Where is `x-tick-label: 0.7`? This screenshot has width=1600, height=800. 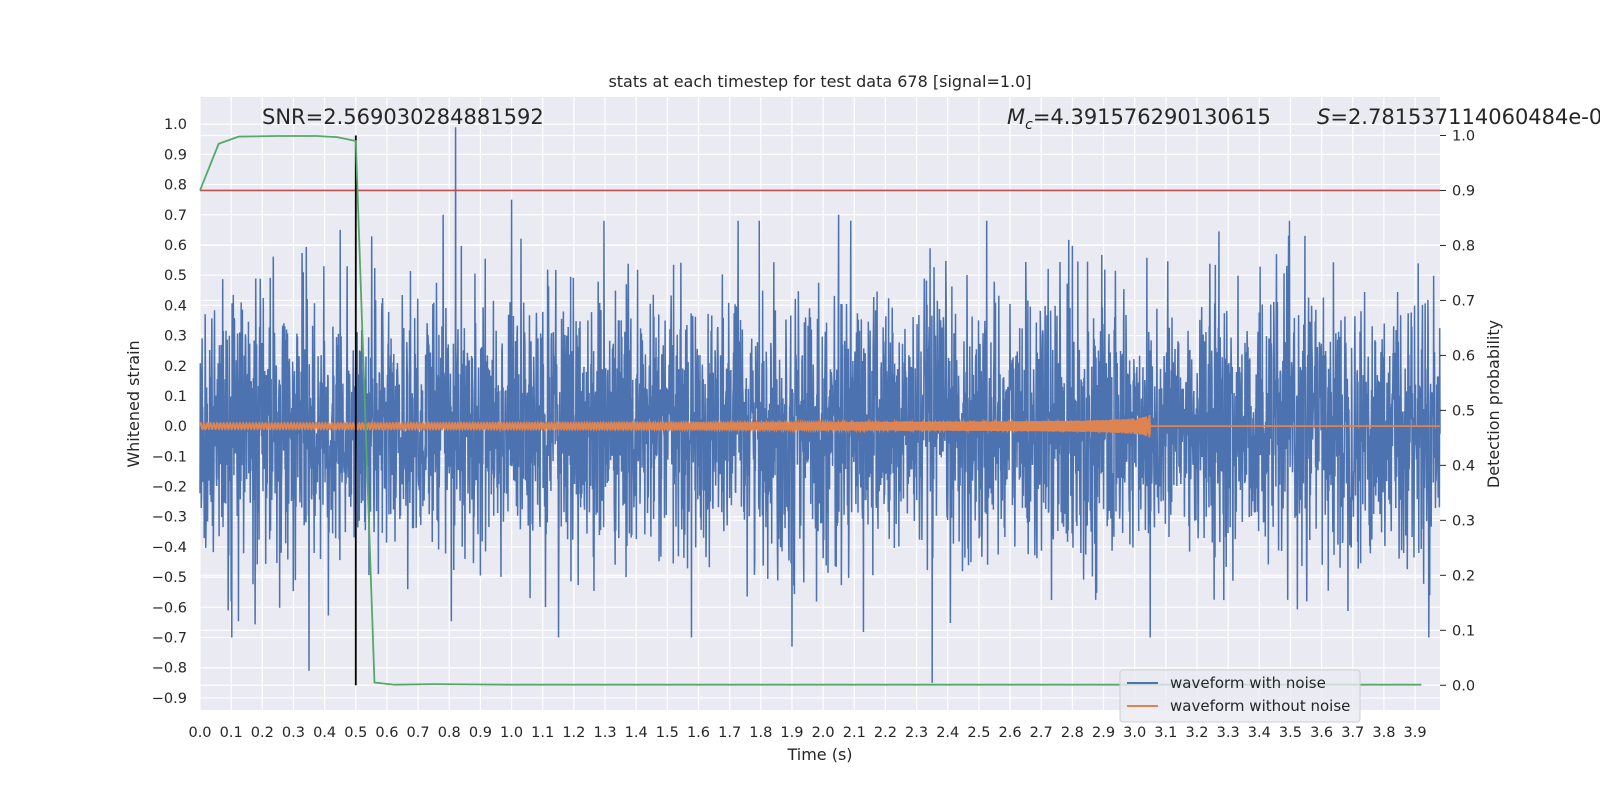 x-tick-label: 0.7 is located at coordinates (418, 733).